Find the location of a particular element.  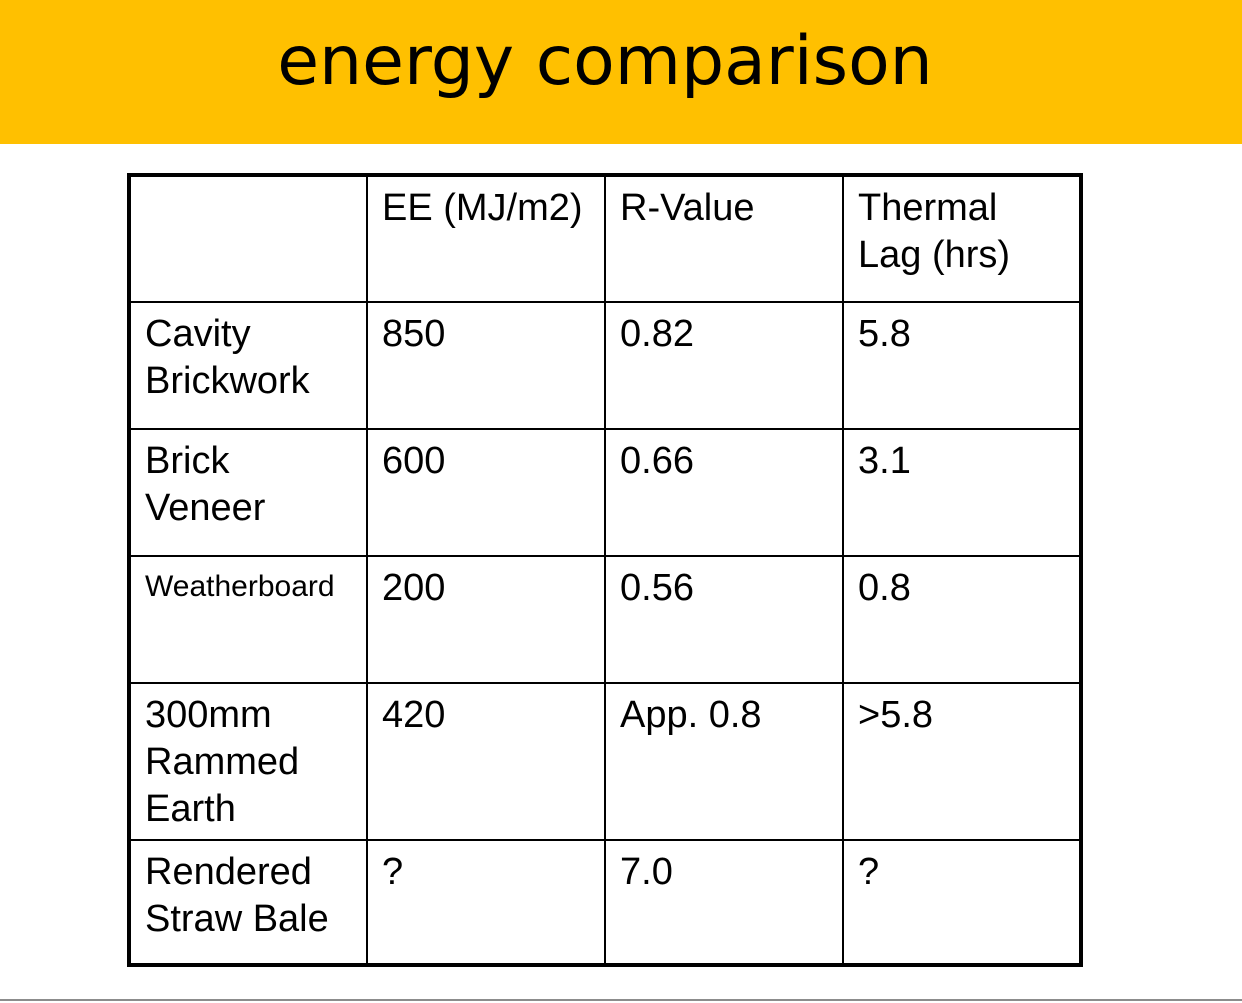

header-cell-thermal-lag: Thermal Lag (hrs) is located at coordinates (962, 238).